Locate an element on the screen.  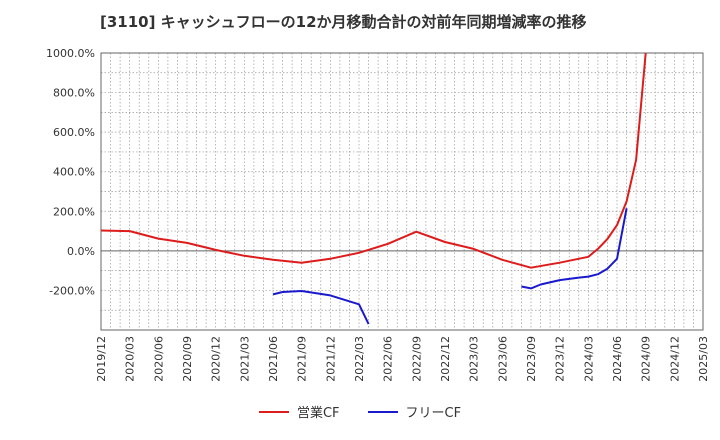
x-tick-label: 2020/06 is located at coordinates (158, 359).